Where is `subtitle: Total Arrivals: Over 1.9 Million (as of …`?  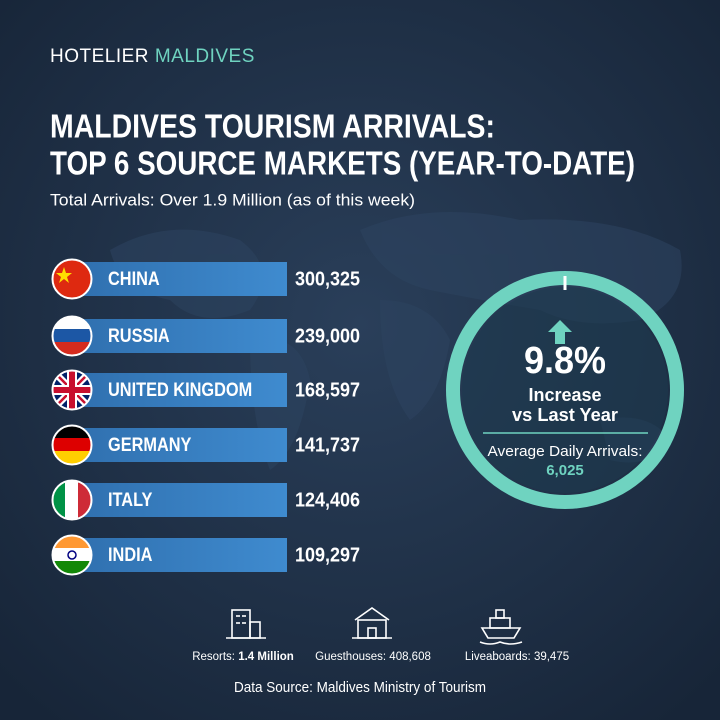 subtitle: Total Arrivals: Over 1.9 Million (as of … is located at coordinates (232, 199).